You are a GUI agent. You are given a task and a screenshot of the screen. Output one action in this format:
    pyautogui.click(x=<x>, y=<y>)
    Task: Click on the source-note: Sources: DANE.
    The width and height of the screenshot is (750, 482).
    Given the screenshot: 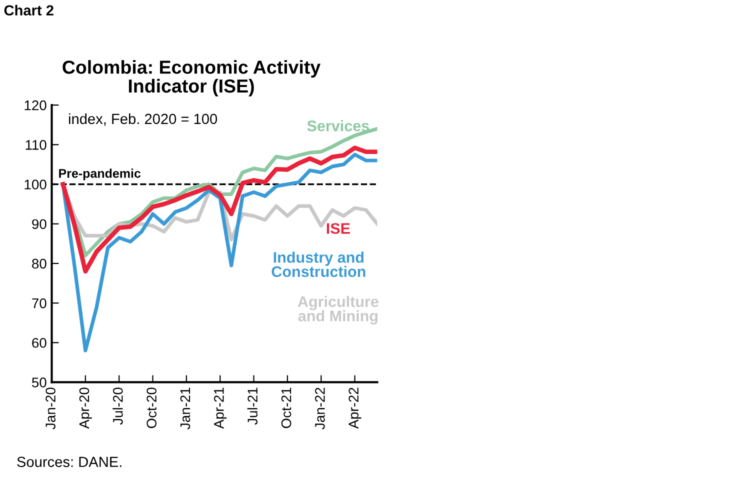 What is the action you would take?
    pyautogui.click(x=69, y=462)
    